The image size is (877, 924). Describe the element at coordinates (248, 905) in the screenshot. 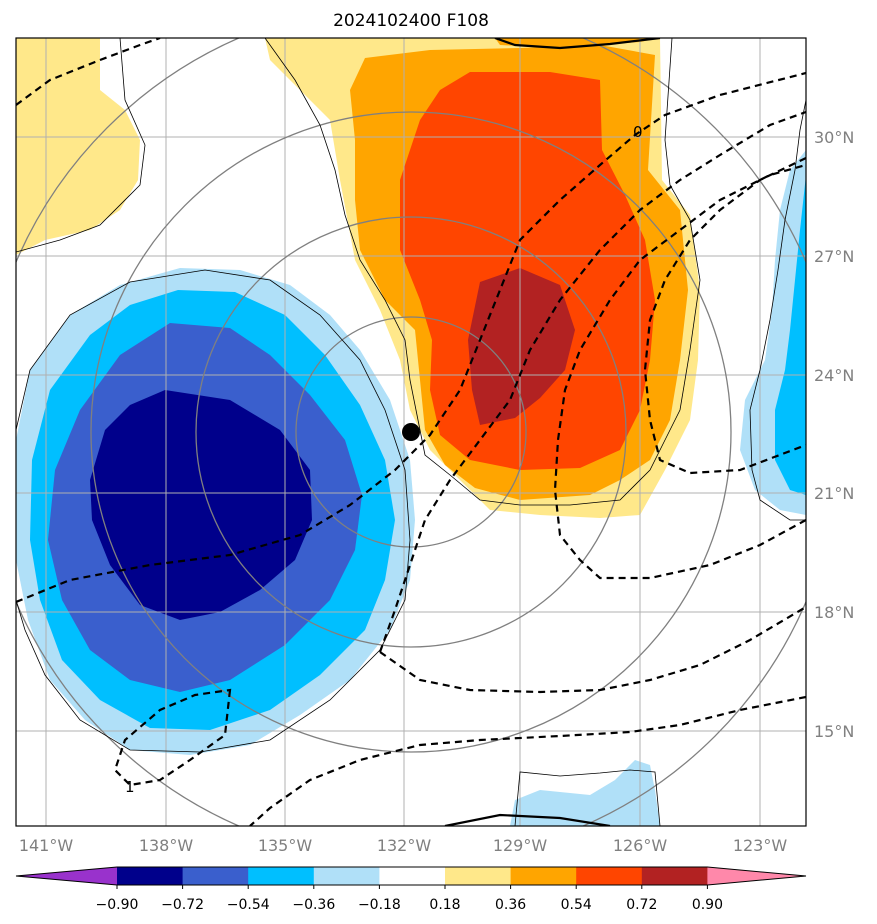

I see `colorbar-tick-label: −0.54` at that location.